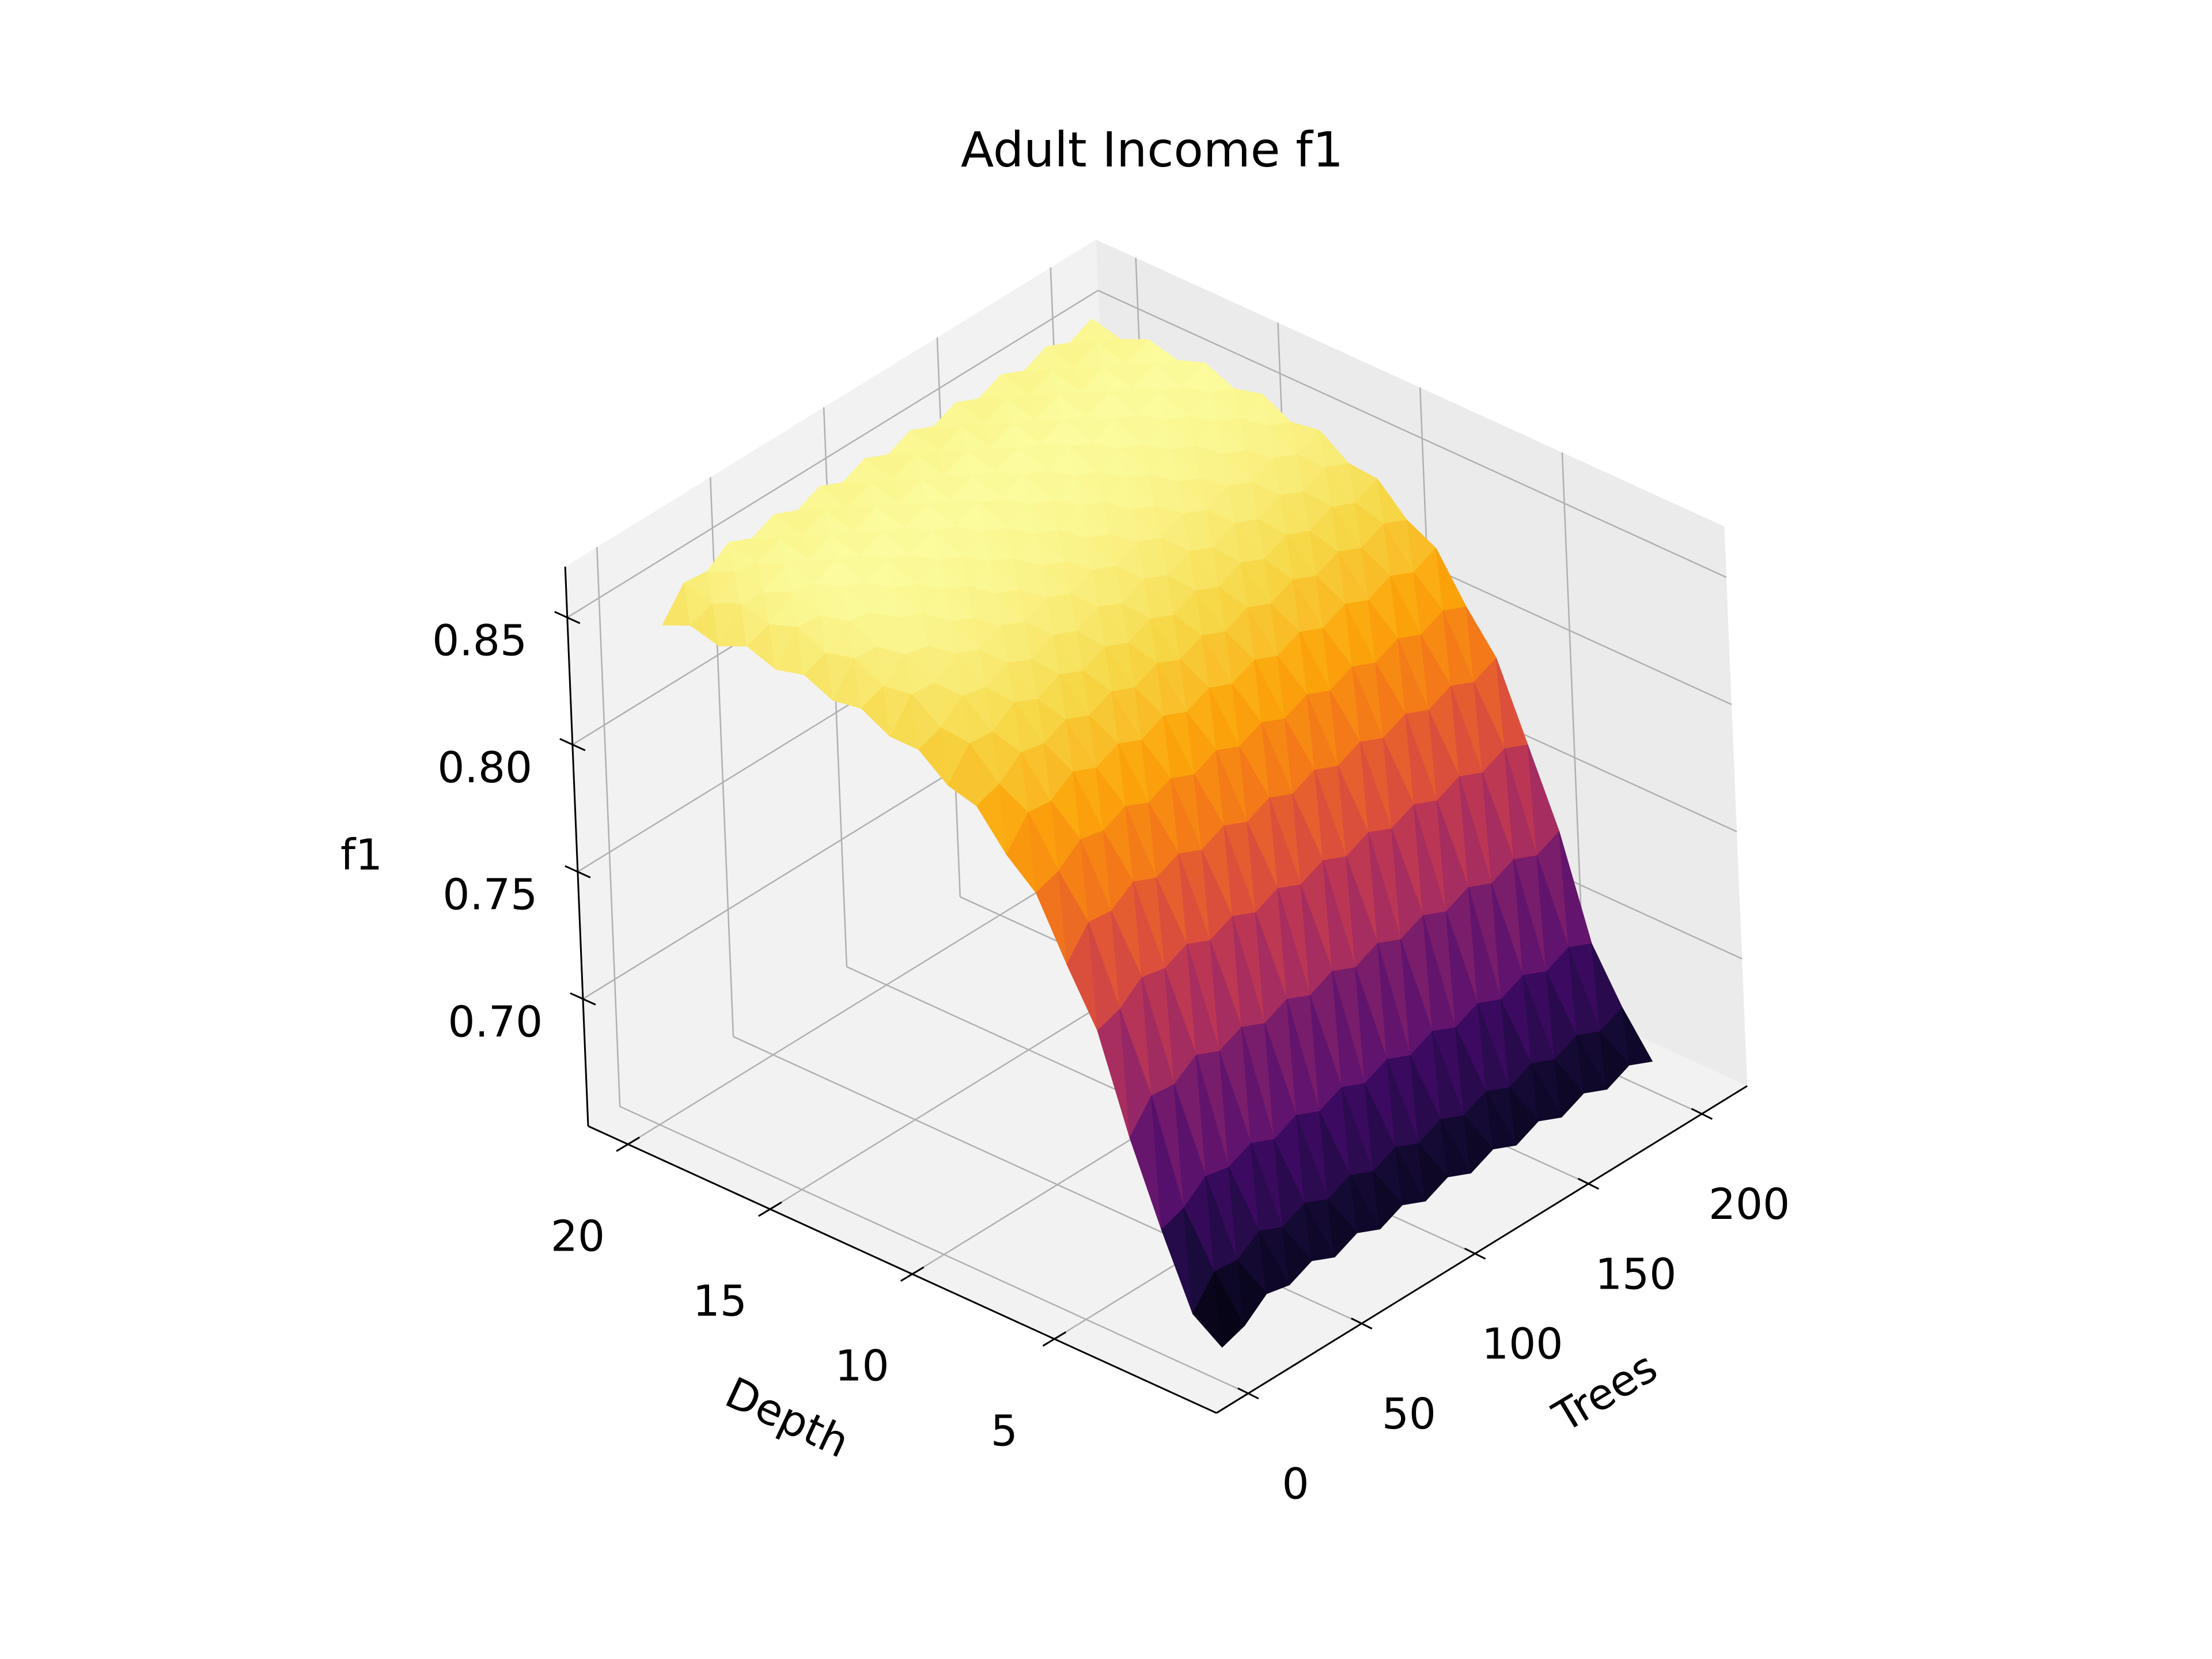 The image size is (2212, 1659). Describe the element at coordinates (862, 1366) in the screenshot. I see `y-tick-label: 10` at that location.